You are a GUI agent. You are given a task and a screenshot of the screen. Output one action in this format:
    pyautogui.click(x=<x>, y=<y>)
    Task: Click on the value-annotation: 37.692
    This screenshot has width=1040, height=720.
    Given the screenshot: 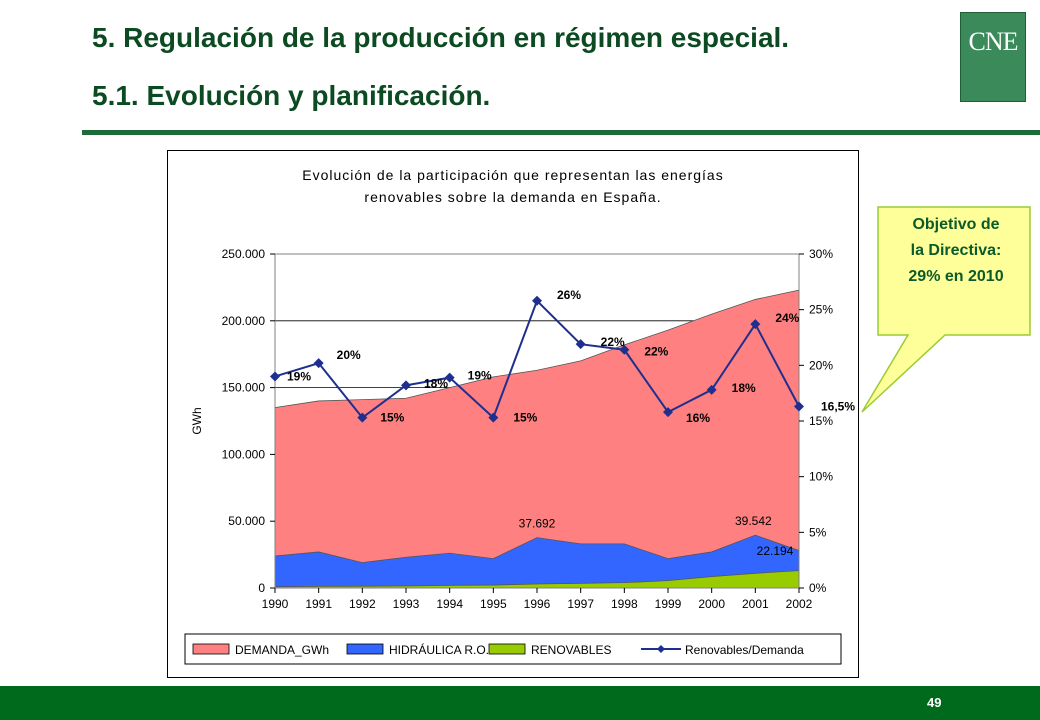 What is the action you would take?
    pyautogui.click(x=537, y=524)
    